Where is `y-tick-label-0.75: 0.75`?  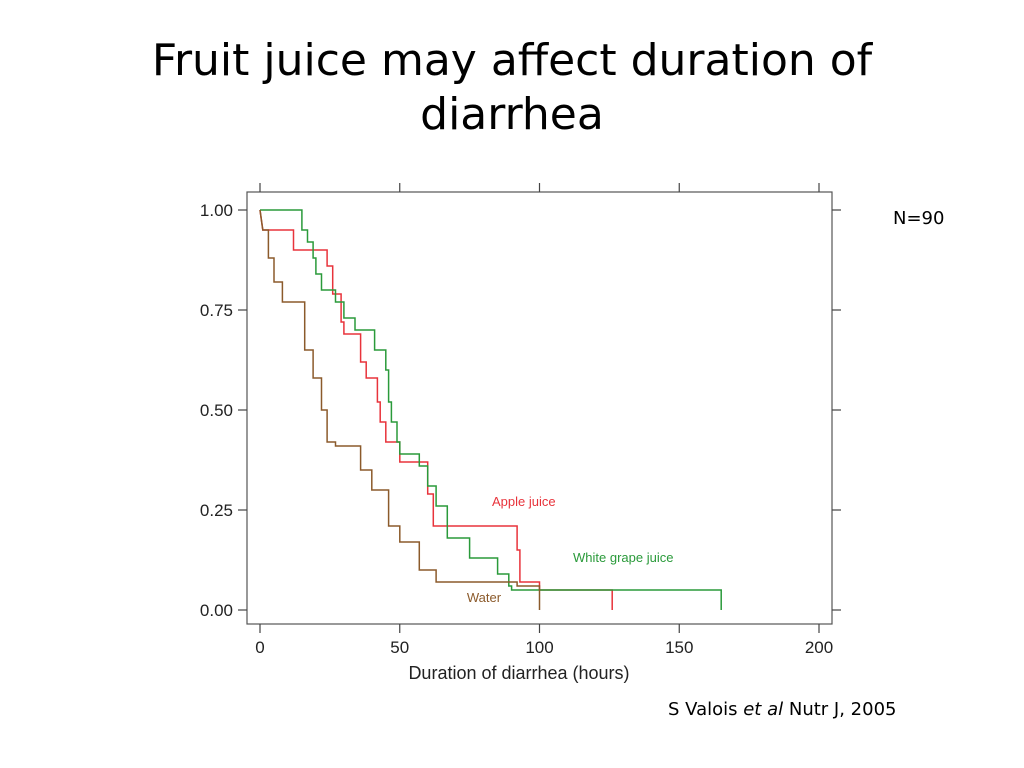
y-tick-label-0.75: 0.75 is located at coordinates (216, 310).